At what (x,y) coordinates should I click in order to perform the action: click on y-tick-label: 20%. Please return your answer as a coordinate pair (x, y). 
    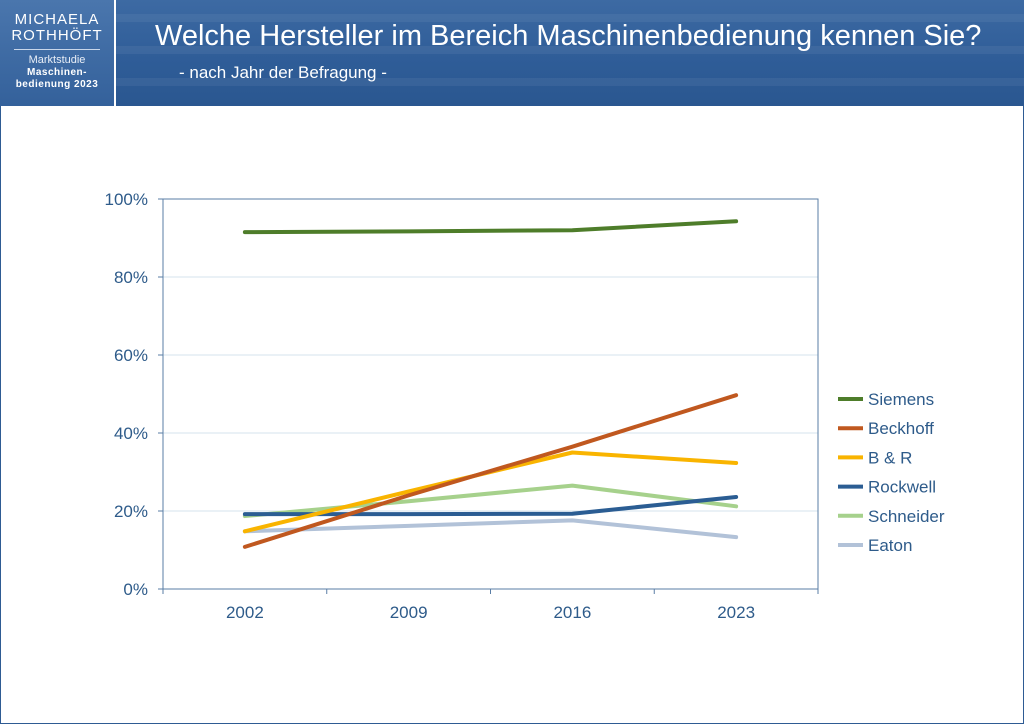
    Looking at the image, I should click on (131, 511).